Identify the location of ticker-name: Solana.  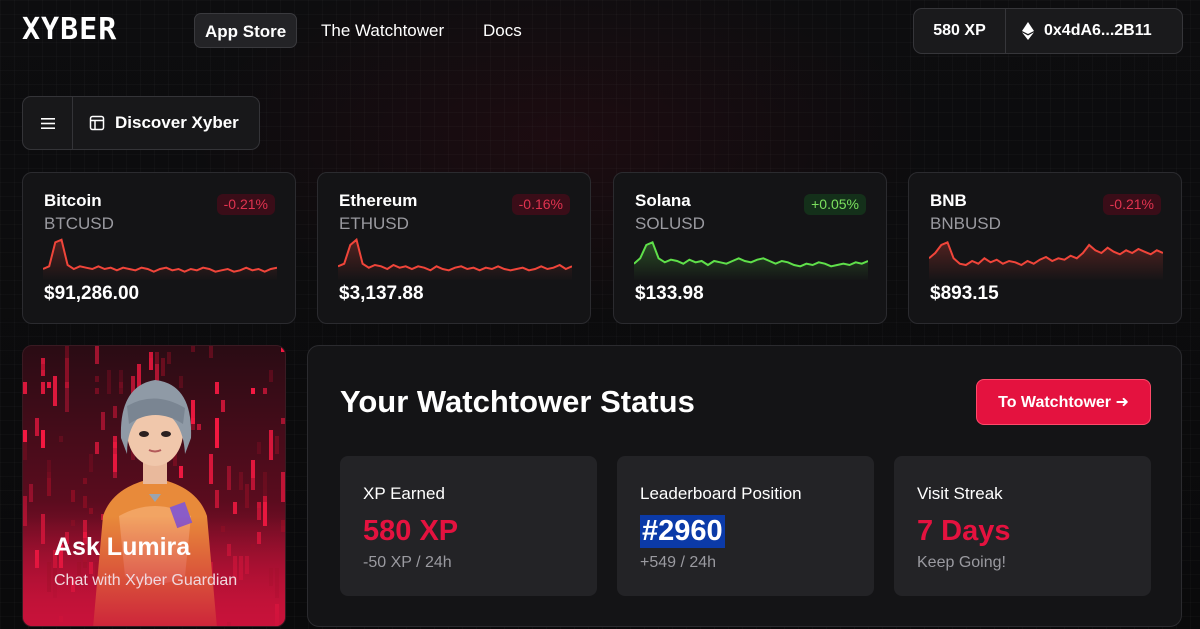
(663, 200).